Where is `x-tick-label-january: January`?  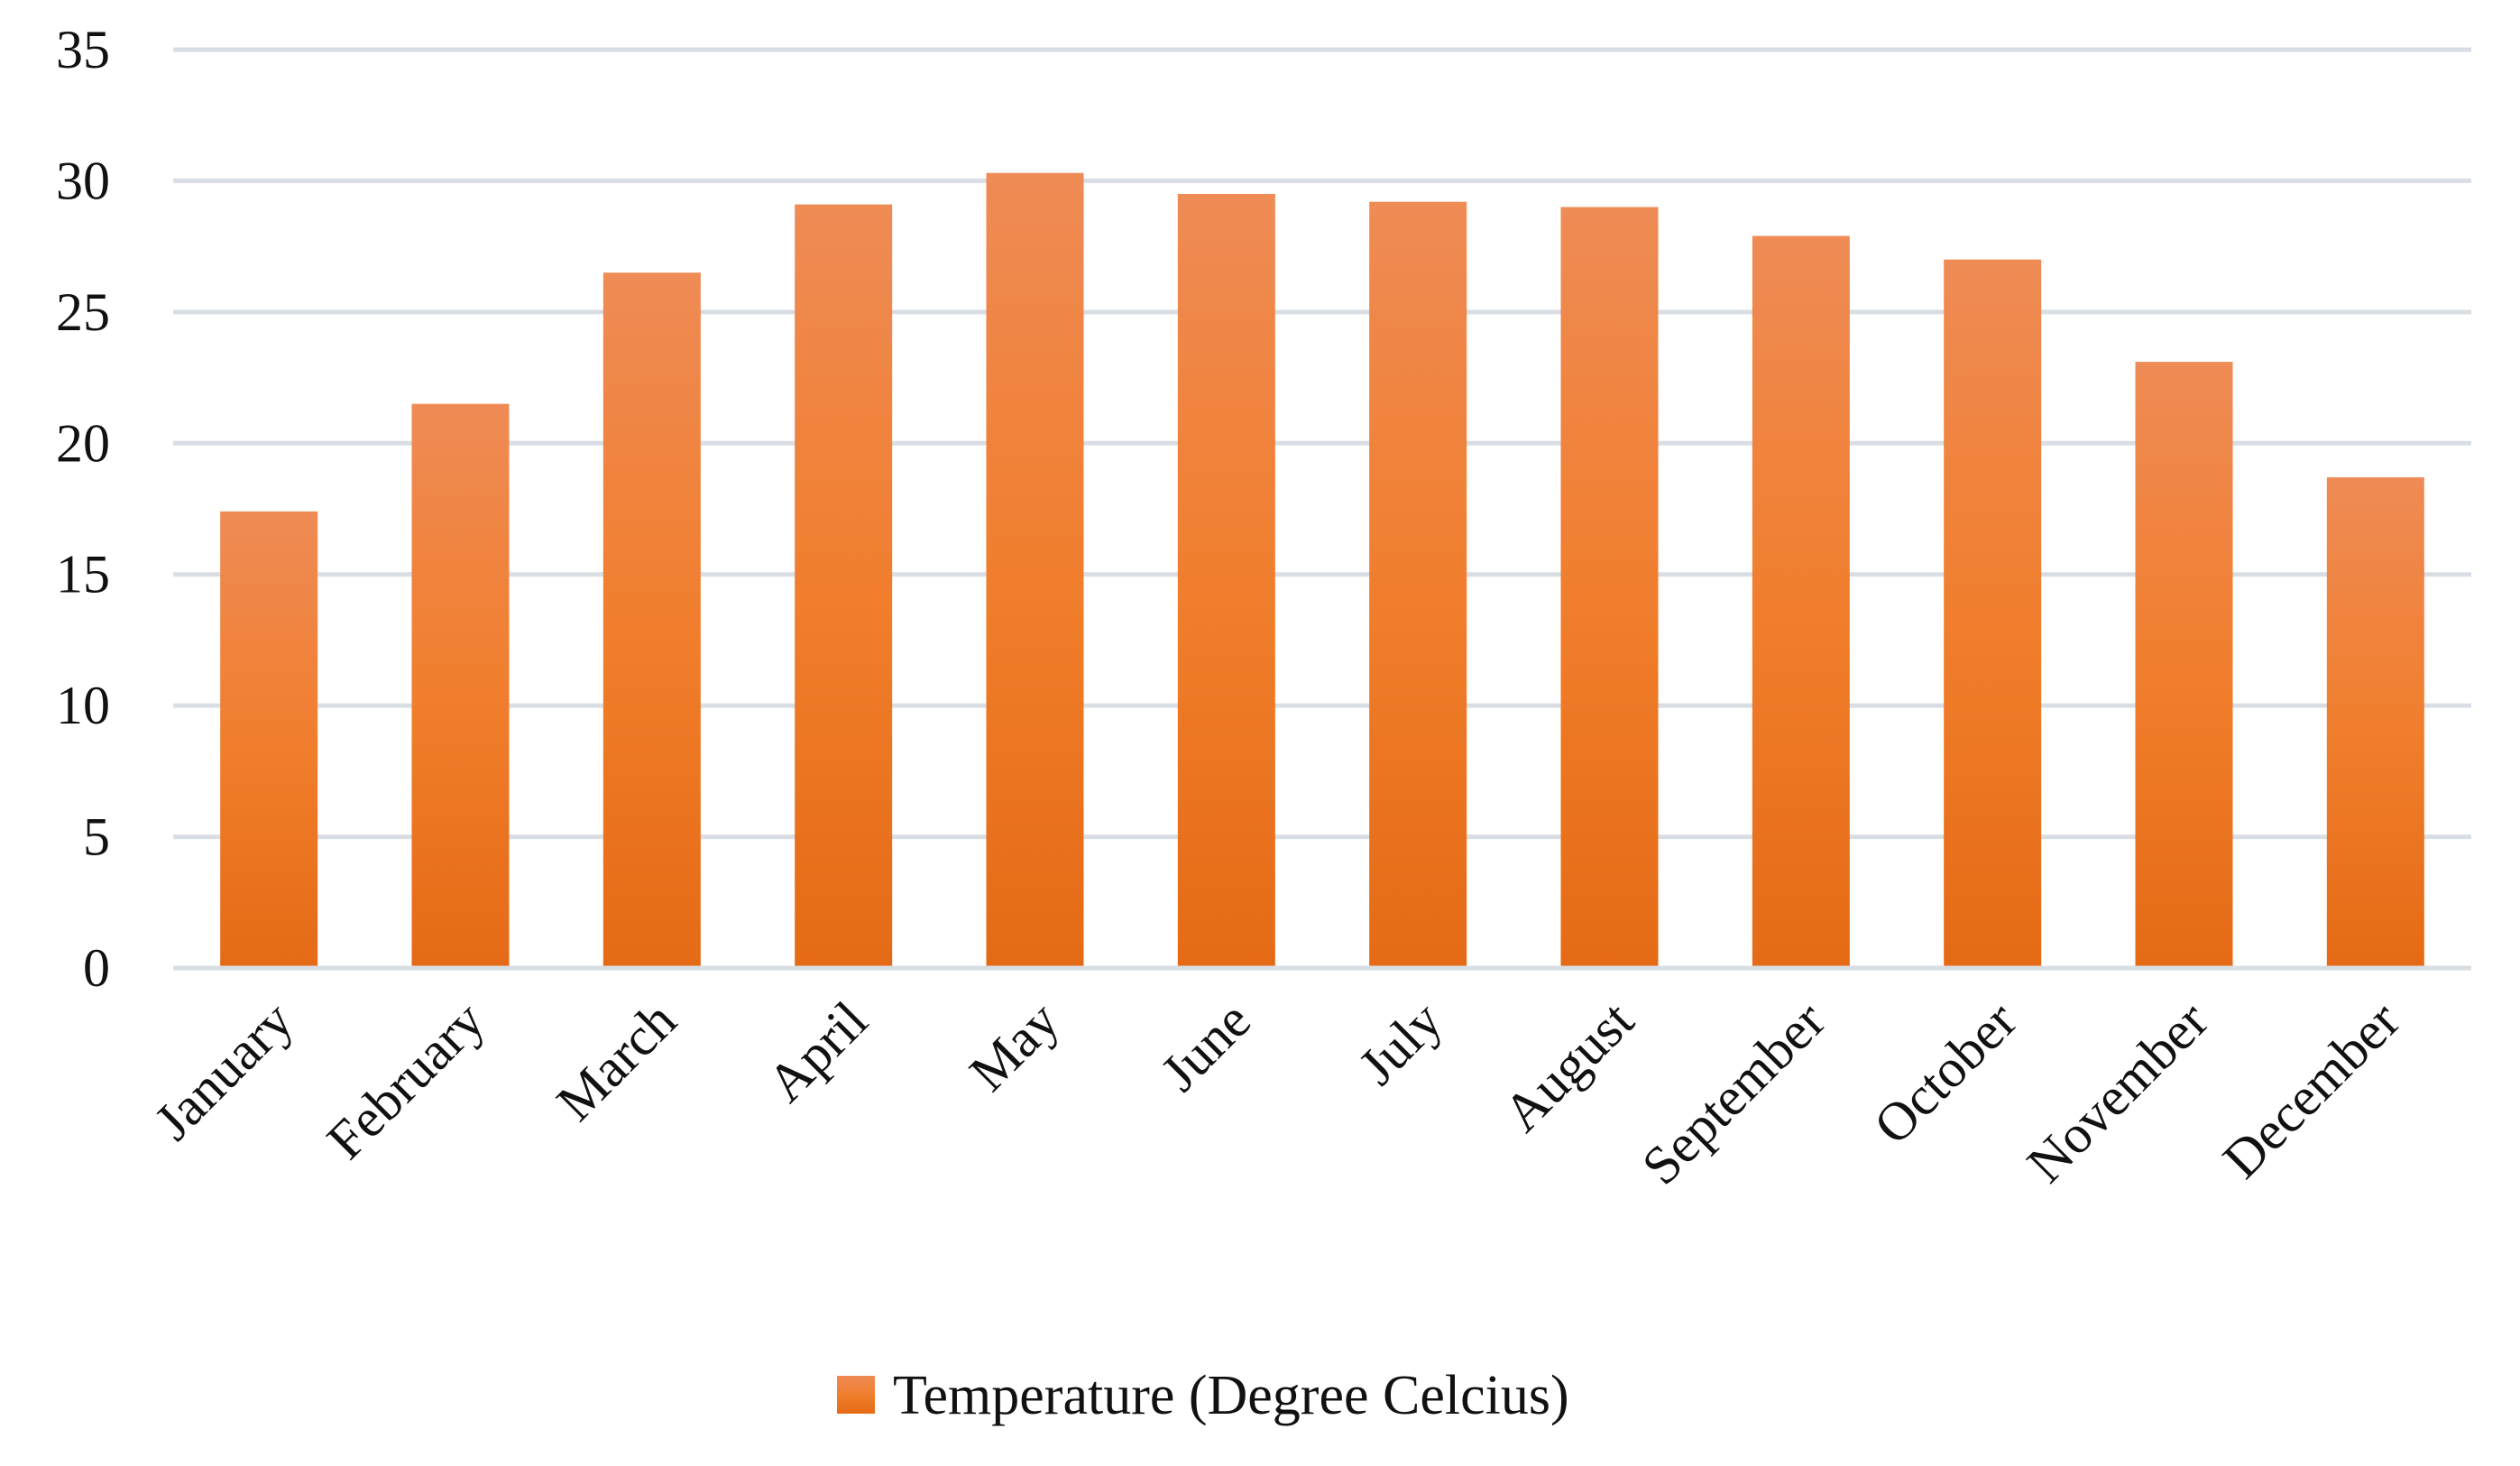 x-tick-label-january: January is located at coordinates (224, 1071).